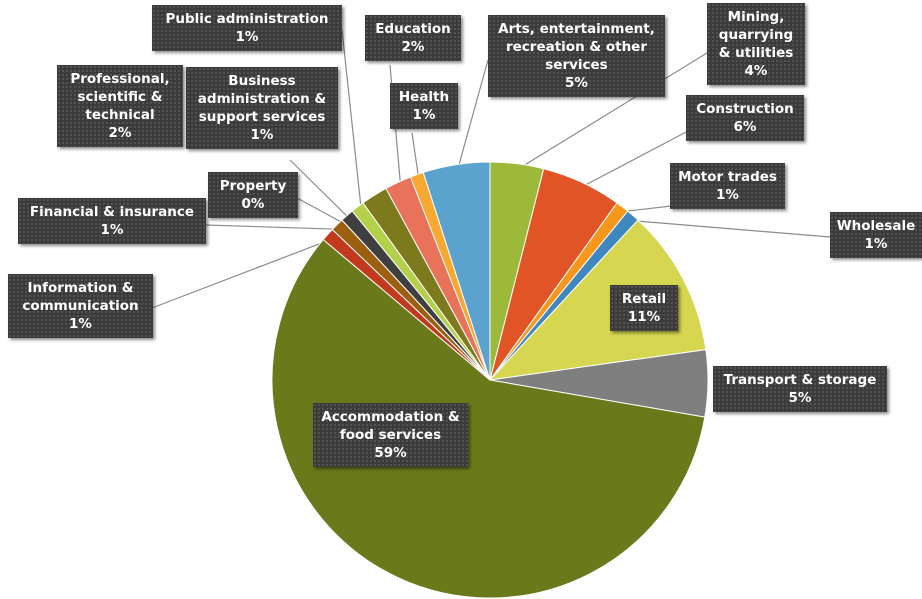  What do you see at coordinates (413, 29) in the screenshot?
I see `category-name: Education` at bounding box center [413, 29].